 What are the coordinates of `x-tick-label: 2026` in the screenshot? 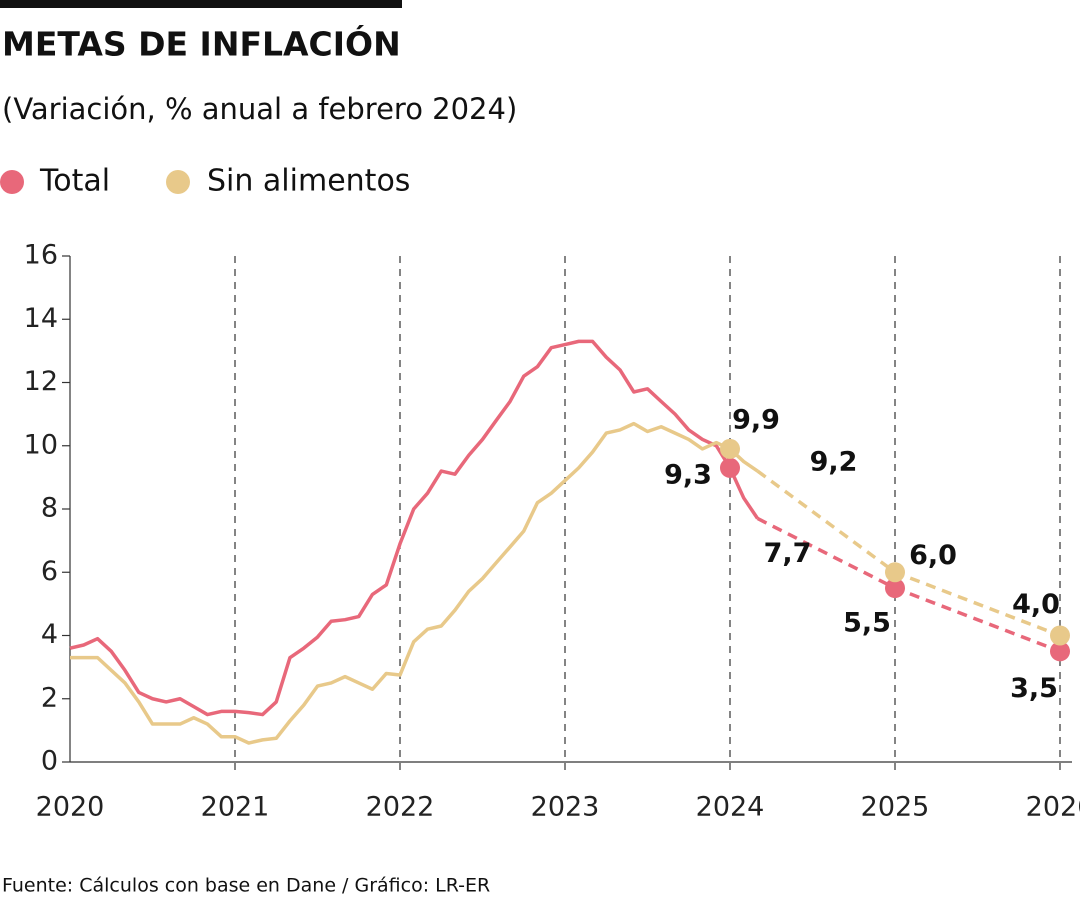 It's located at (1053, 807).